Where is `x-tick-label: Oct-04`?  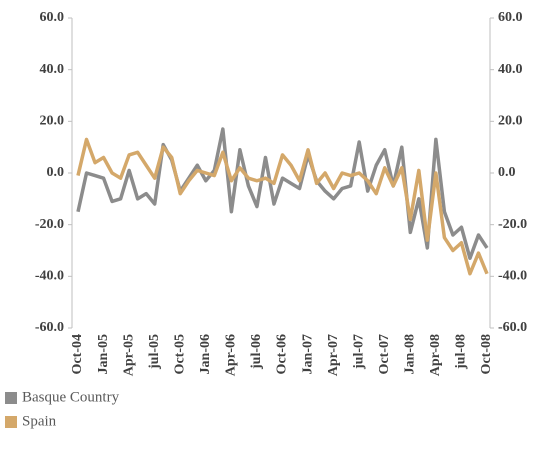
x-tick-label: Oct-04 is located at coordinates (77, 354).